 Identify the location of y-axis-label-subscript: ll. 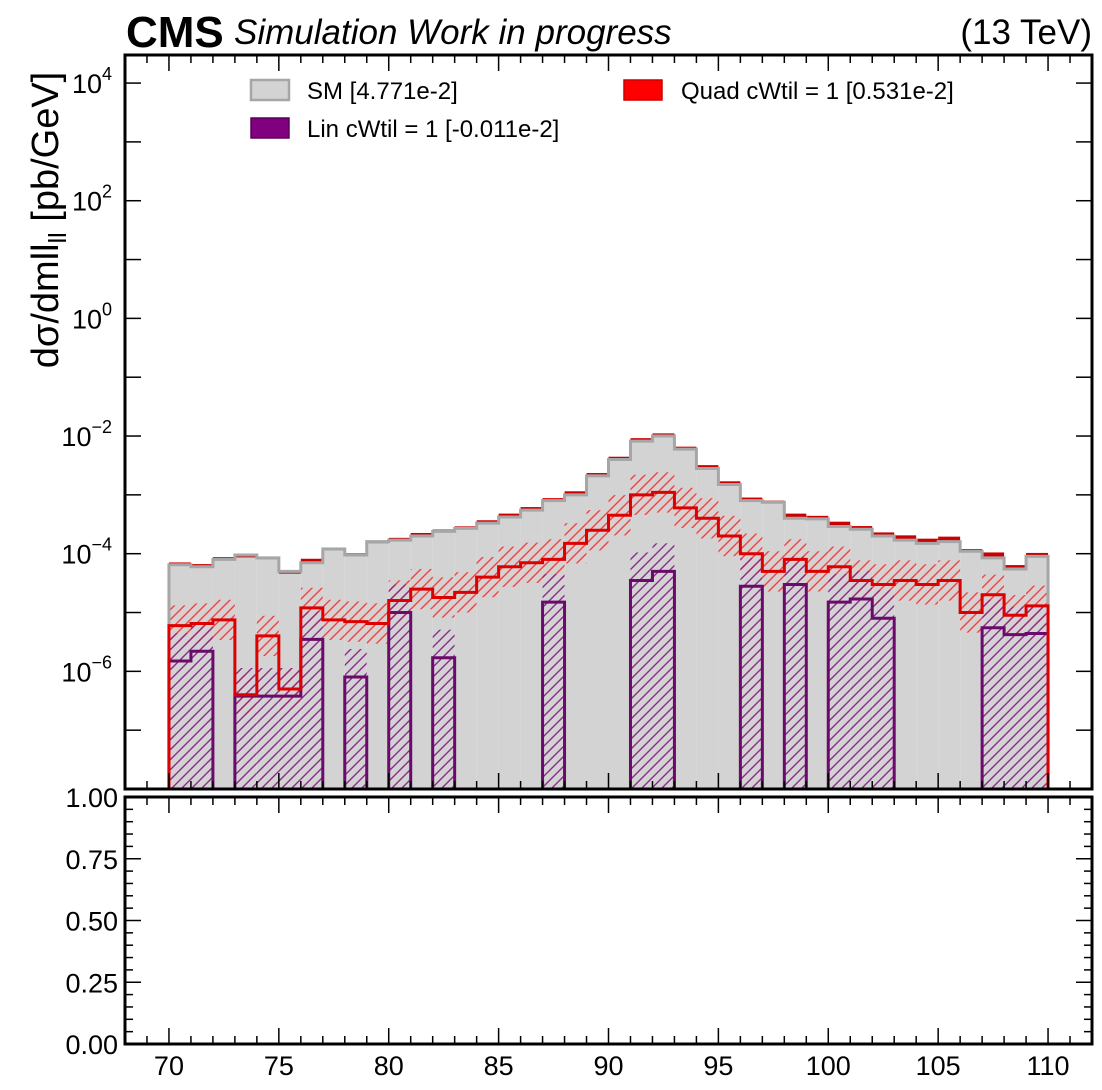
(58, 237).